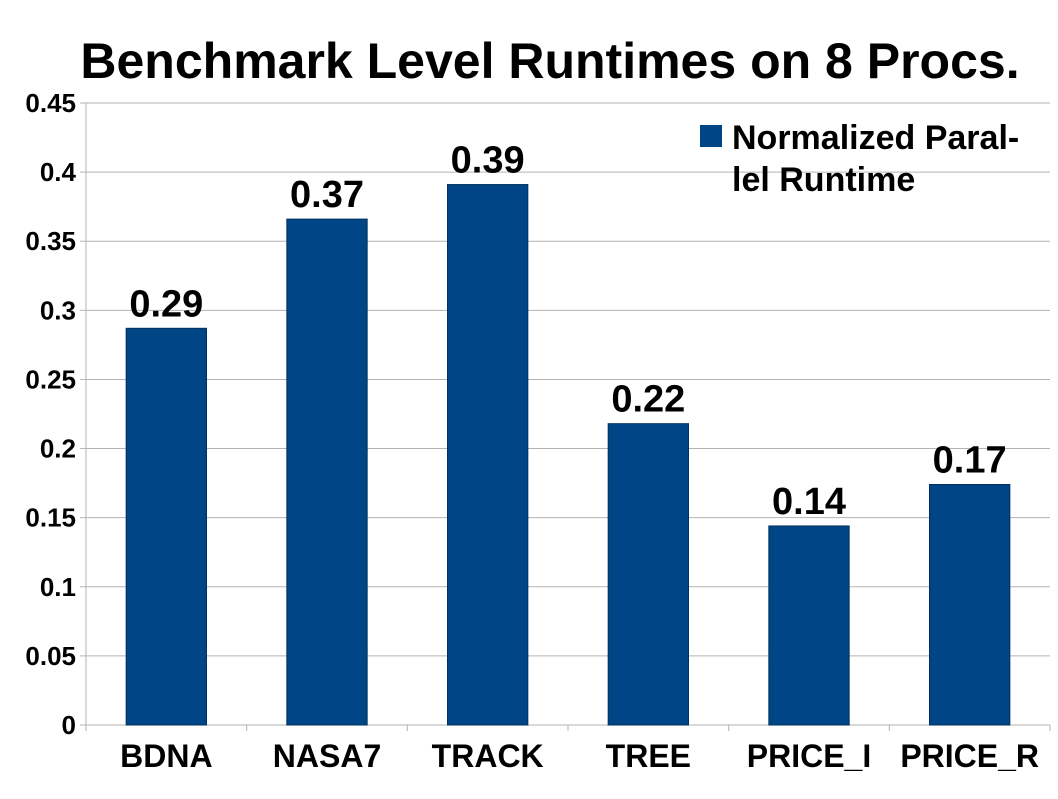 This screenshot has height=799, width=1058. Describe the element at coordinates (488, 161) in the screenshot. I see `data-label: 0.39` at that location.